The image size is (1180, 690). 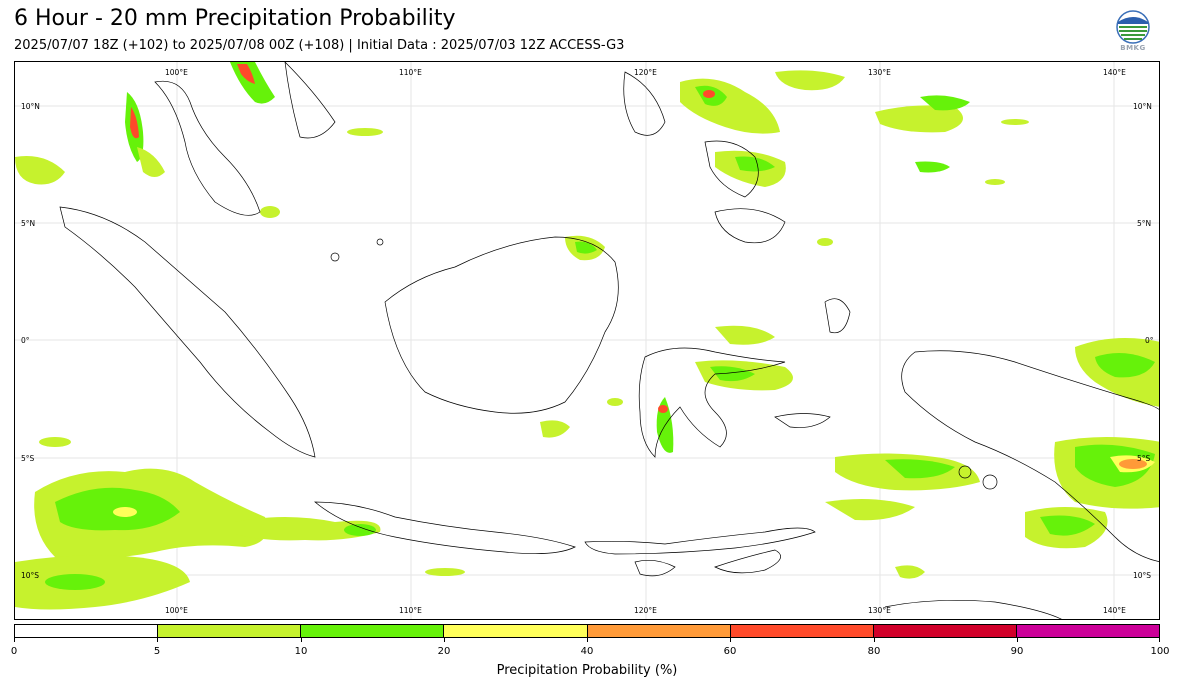 What do you see at coordinates (645, 72) in the screenshot?
I see `lon-label-top: 120°E` at bounding box center [645, 72].